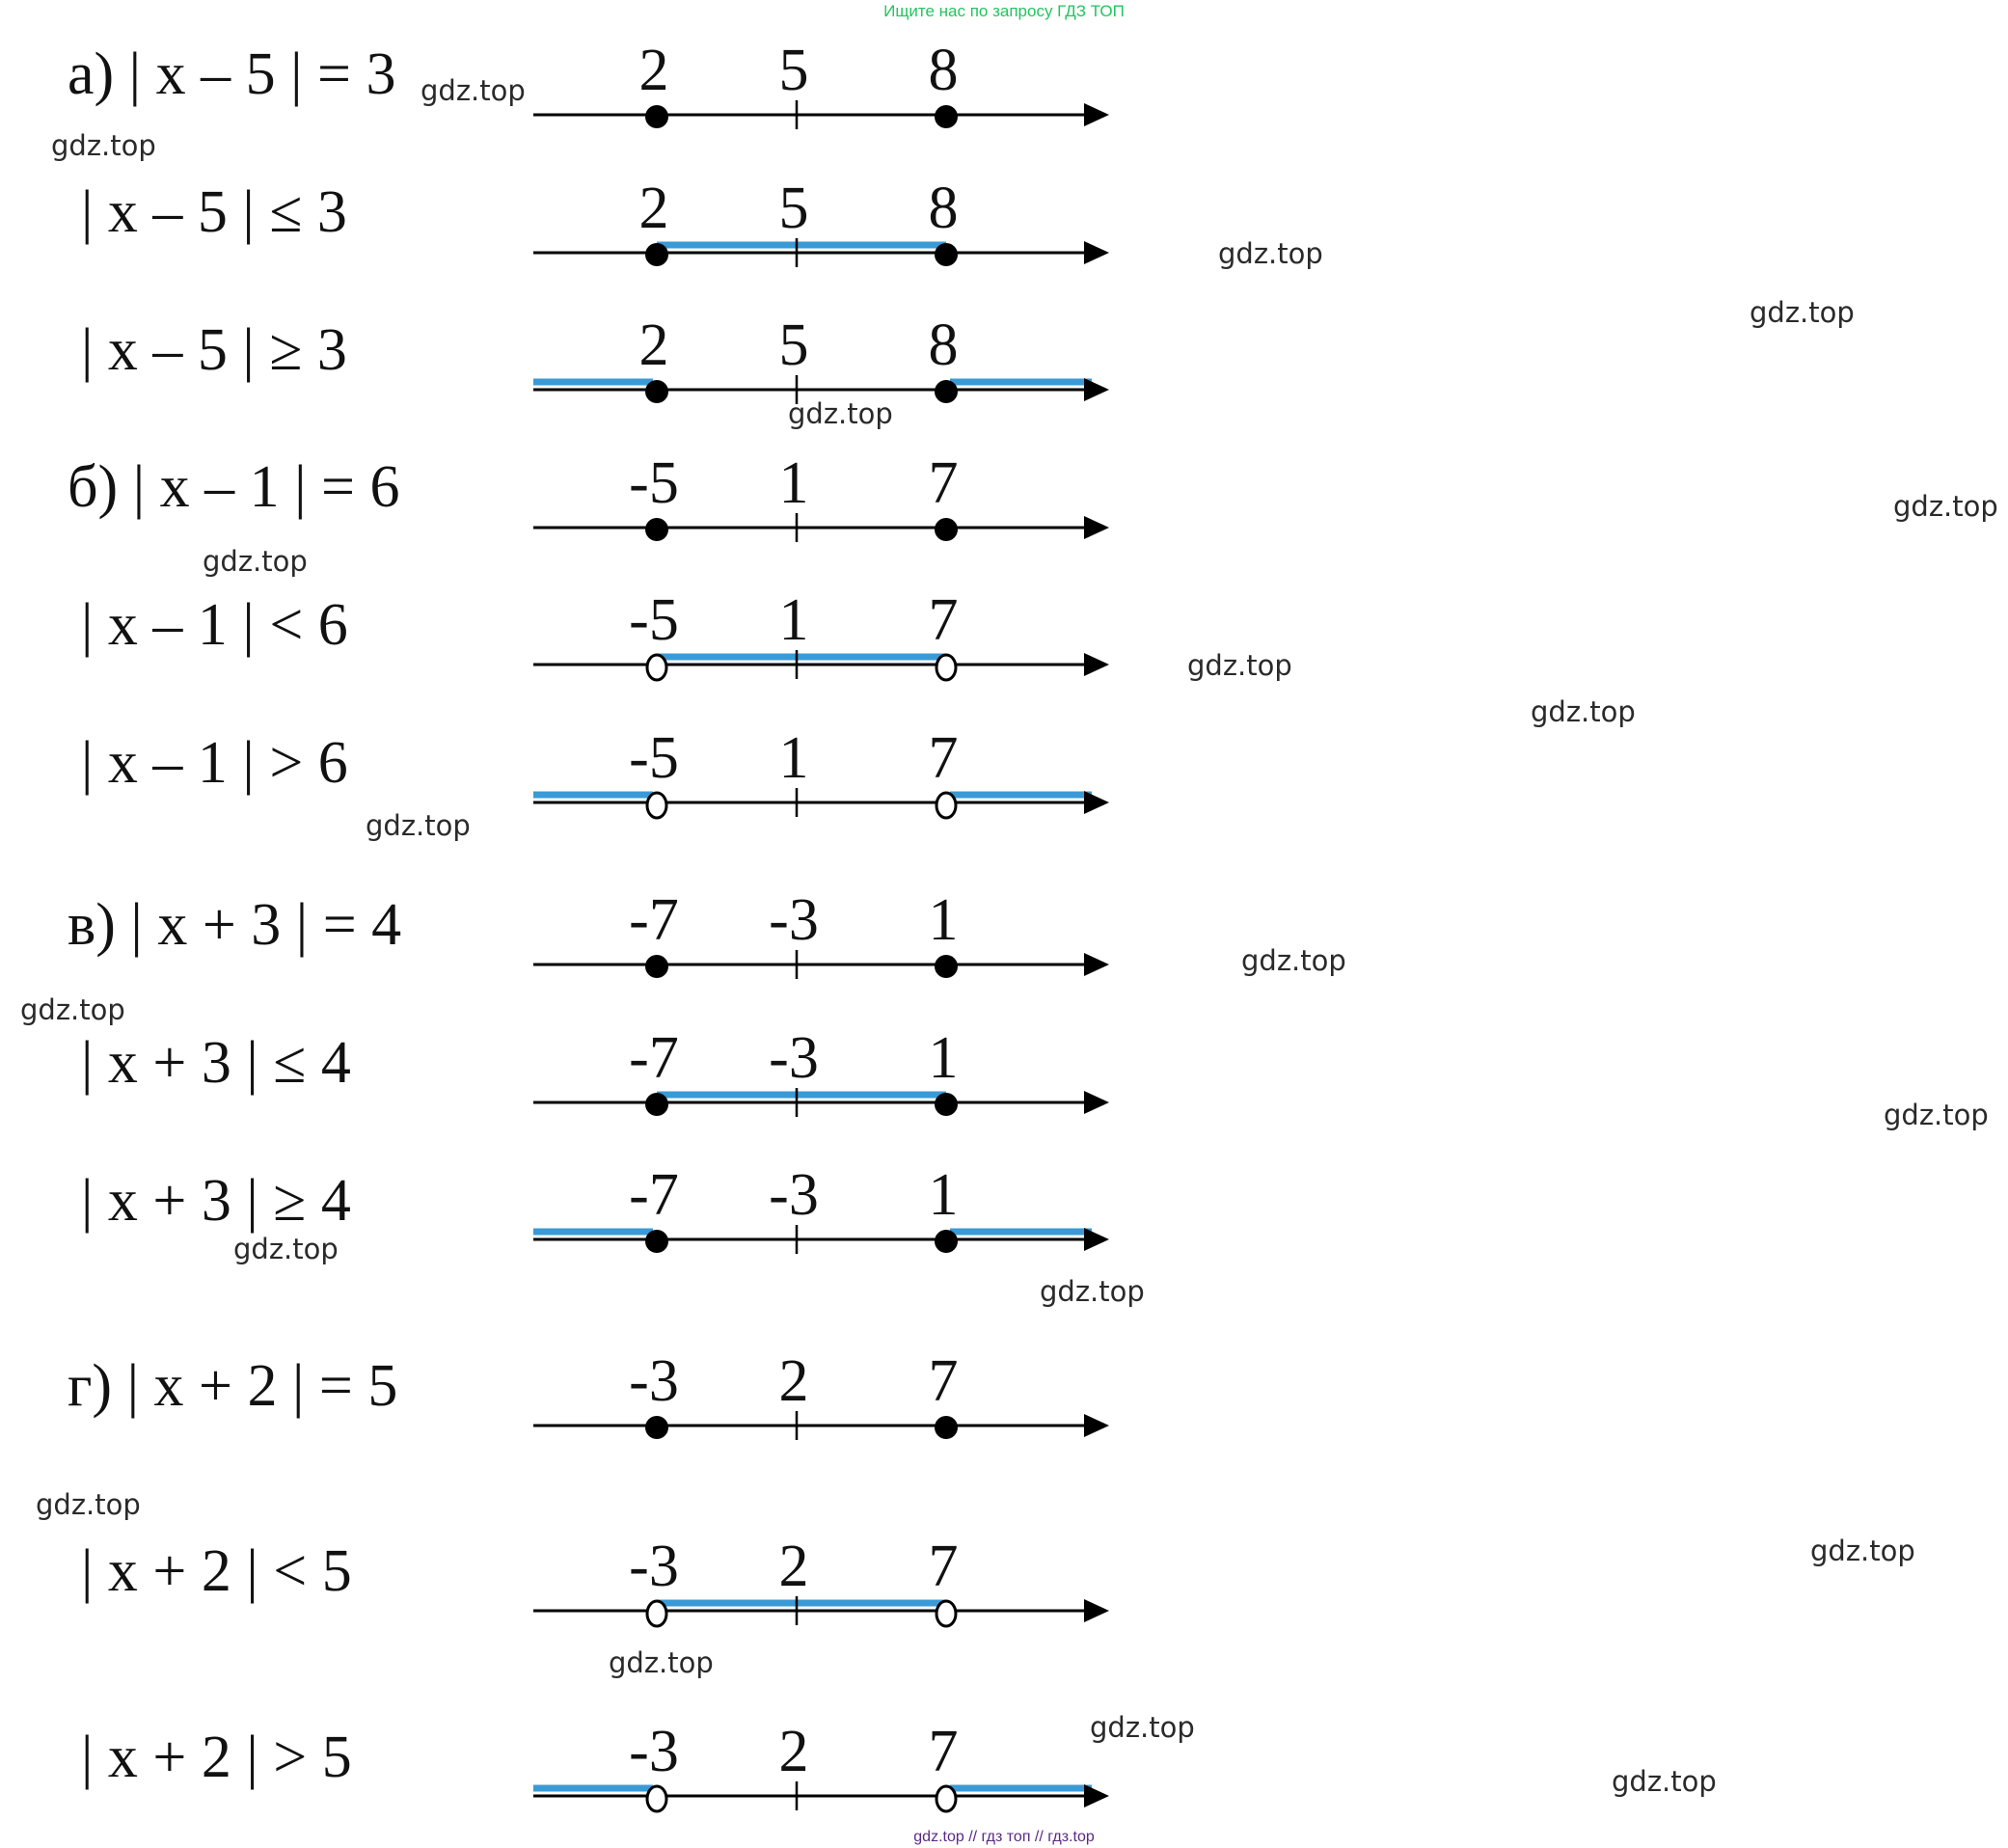 The width and height of the screenshot is (2008, 1848). I want to click on problem-v-inequality-ge: | x + 3 | ≥ 4, so click(216, 1201).